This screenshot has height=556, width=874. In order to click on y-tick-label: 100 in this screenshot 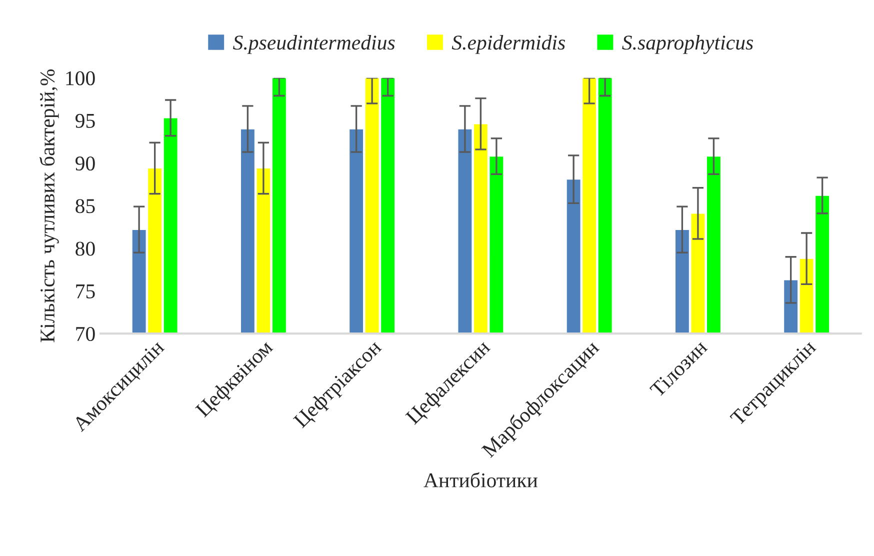, I will do `click(80, 78)`.